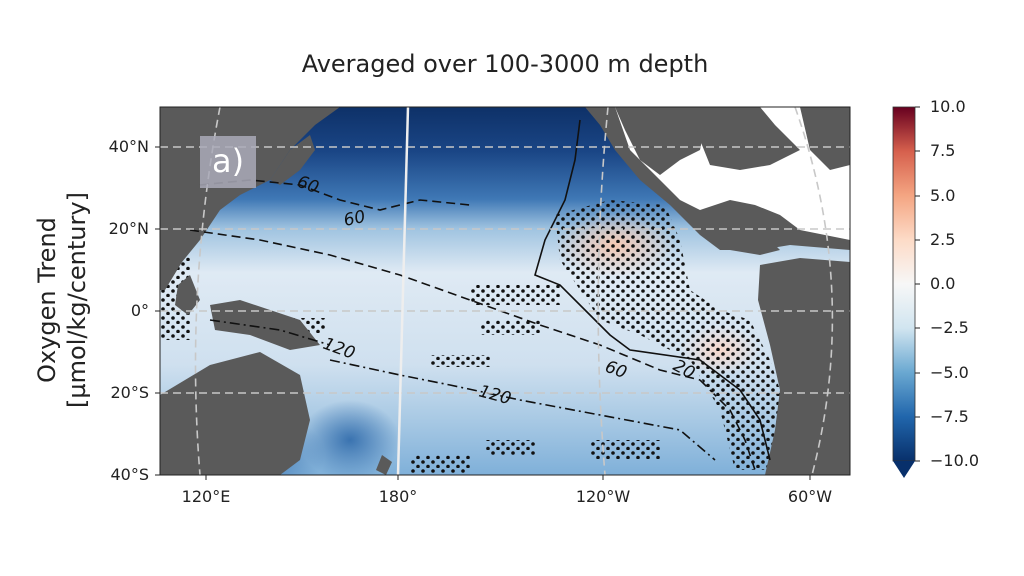 This screenshot has width=1024, height=576. Describe the element at coordinates (949, 372) in the screenshot. I see `colorbar-tick-label: −5.0` at that location.